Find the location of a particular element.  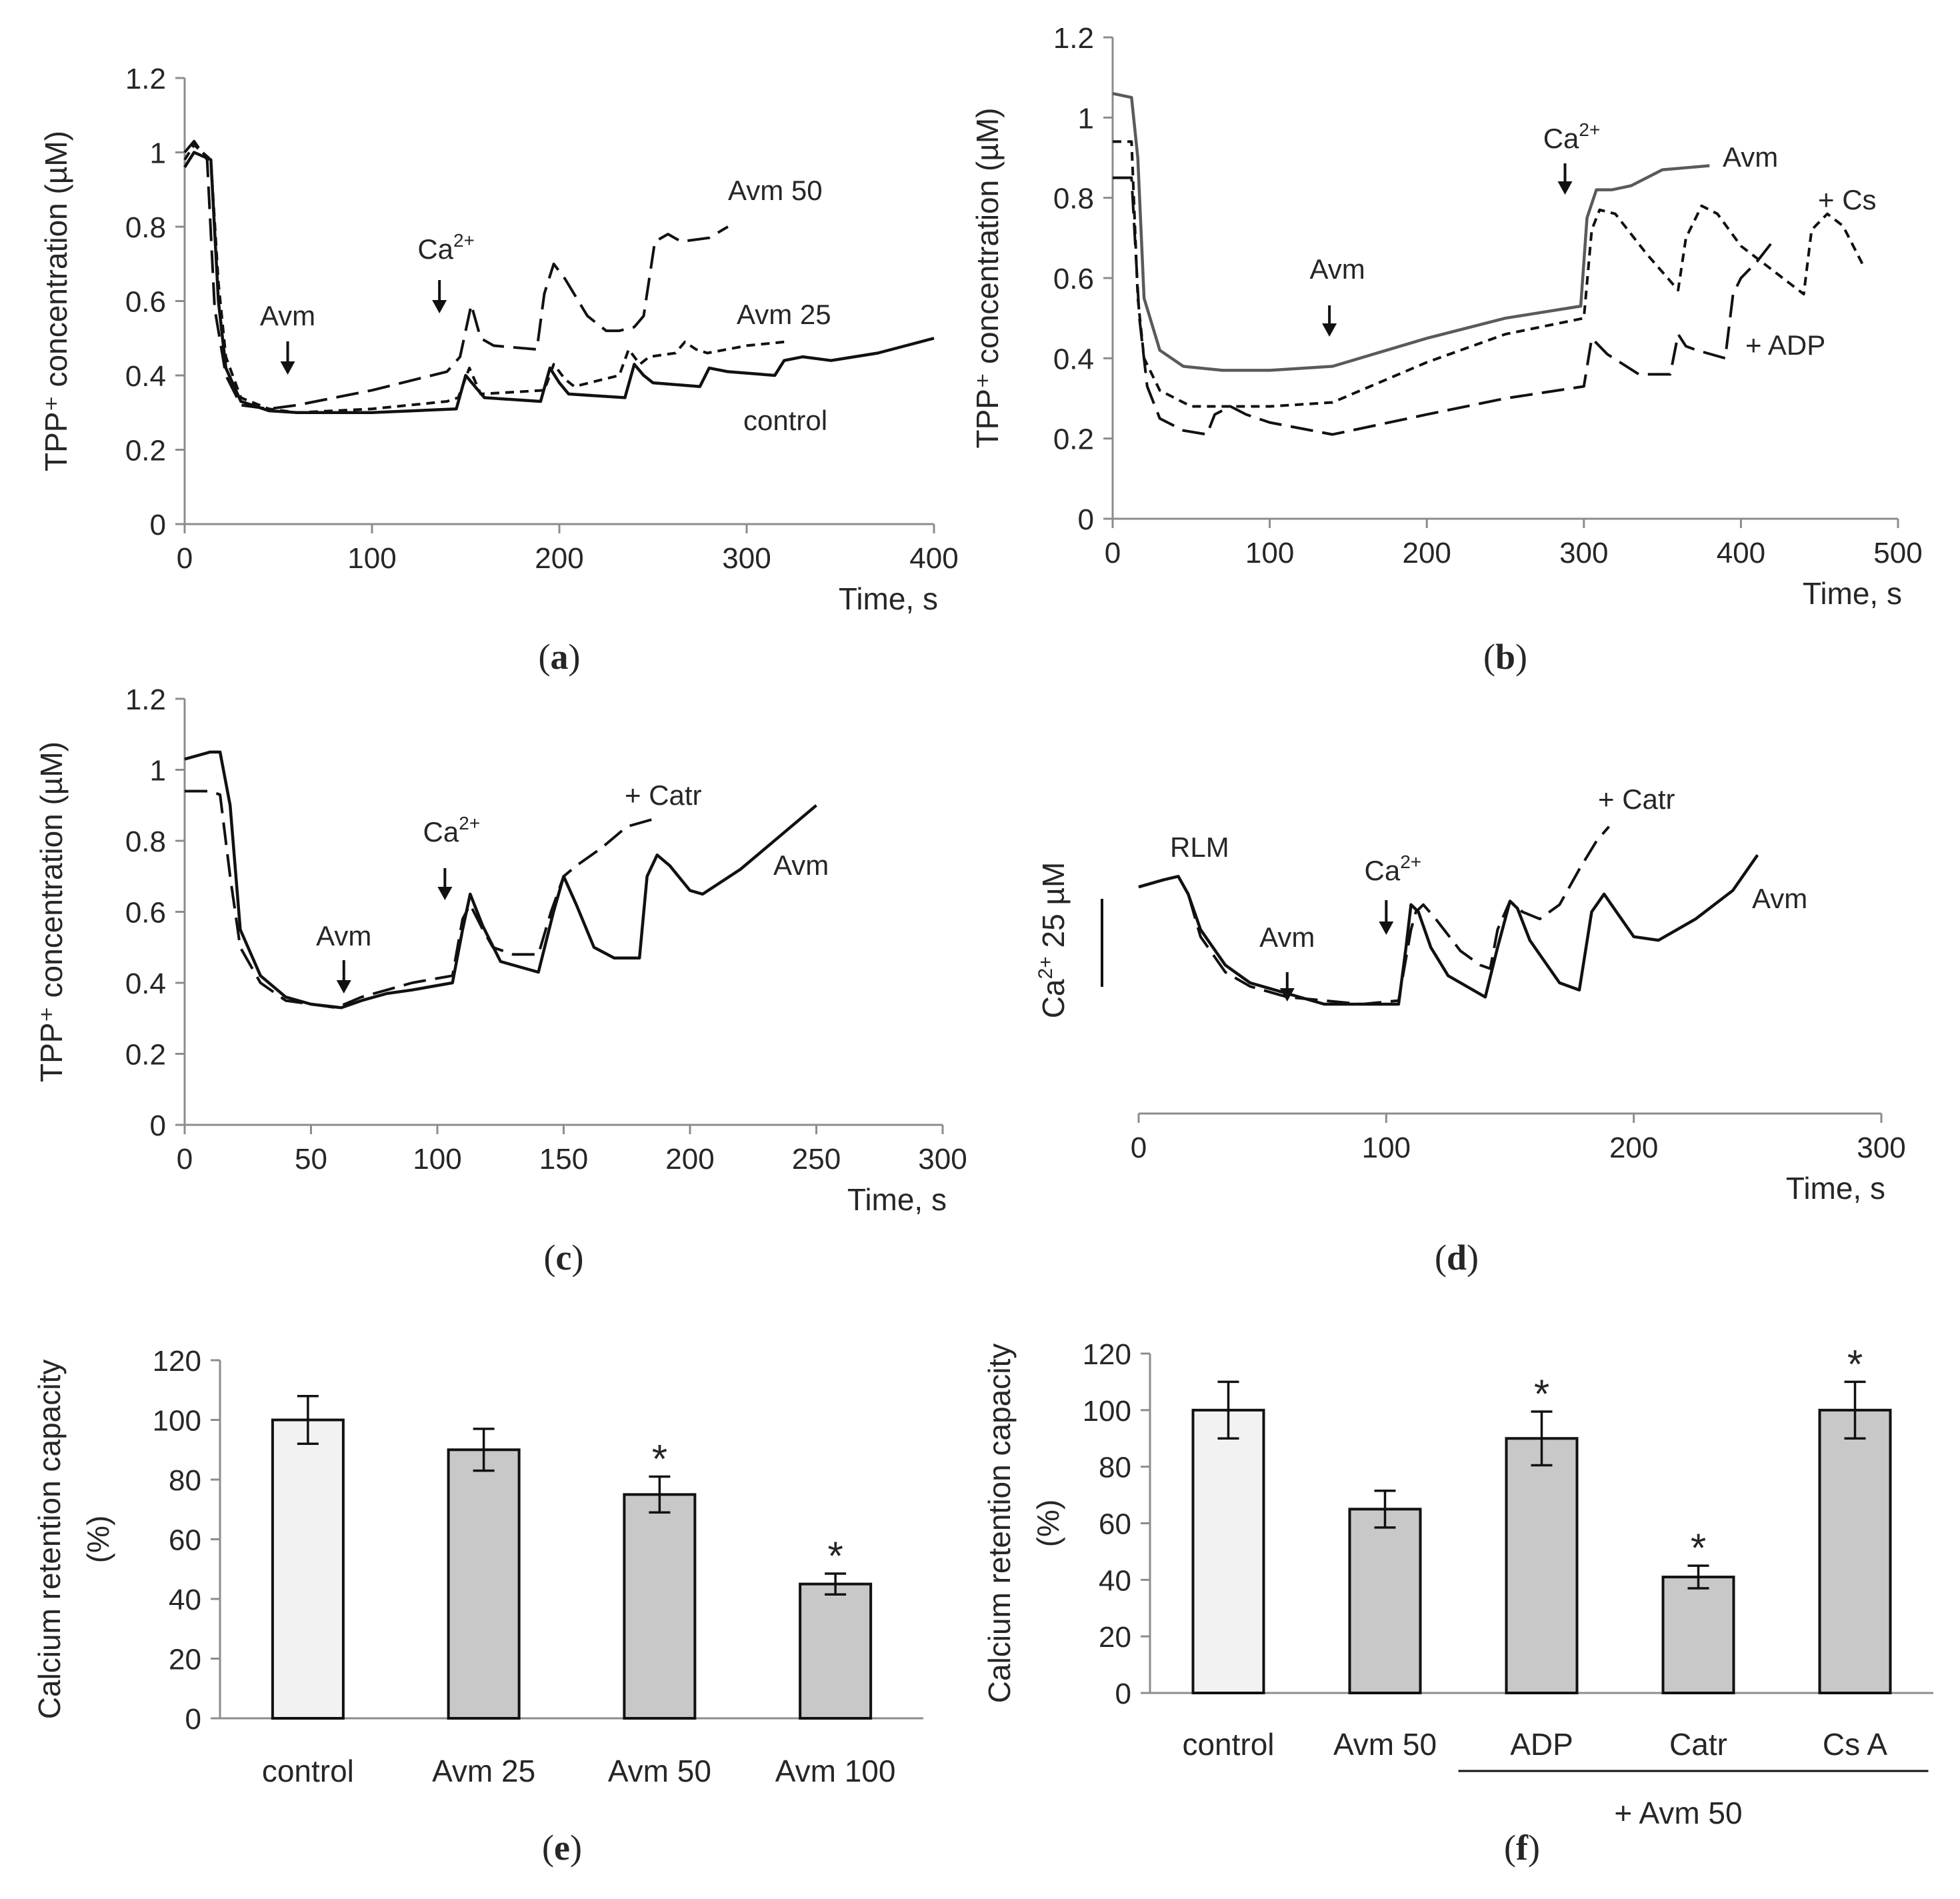

series-label: + Cs is located at coordinates (1847, 199).